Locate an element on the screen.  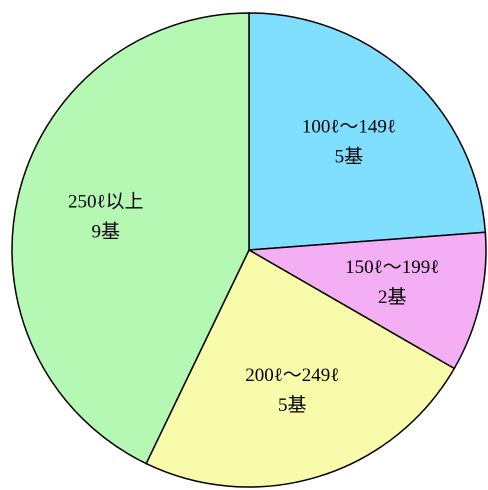
slice-label: 150ℓ〜199ℓ is located at coordinates (392, 267).